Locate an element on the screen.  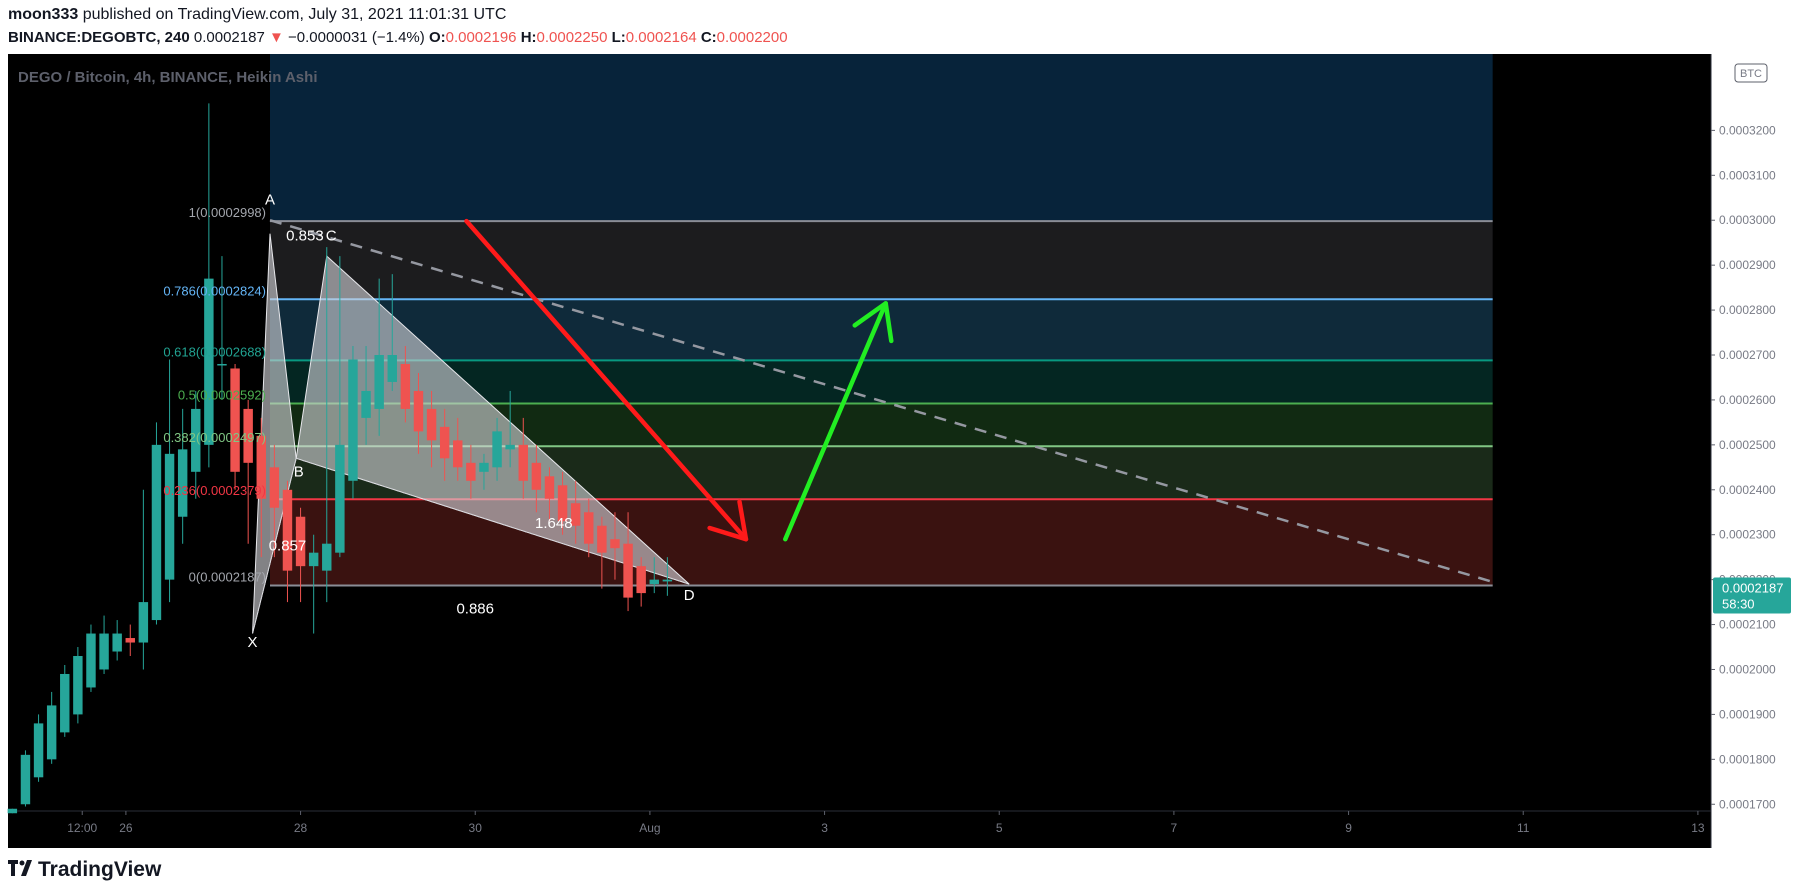
time-axis: 12:00 26 28 30 Aug 3 5 7 9 11 13 is located at coordinates (886, 823).